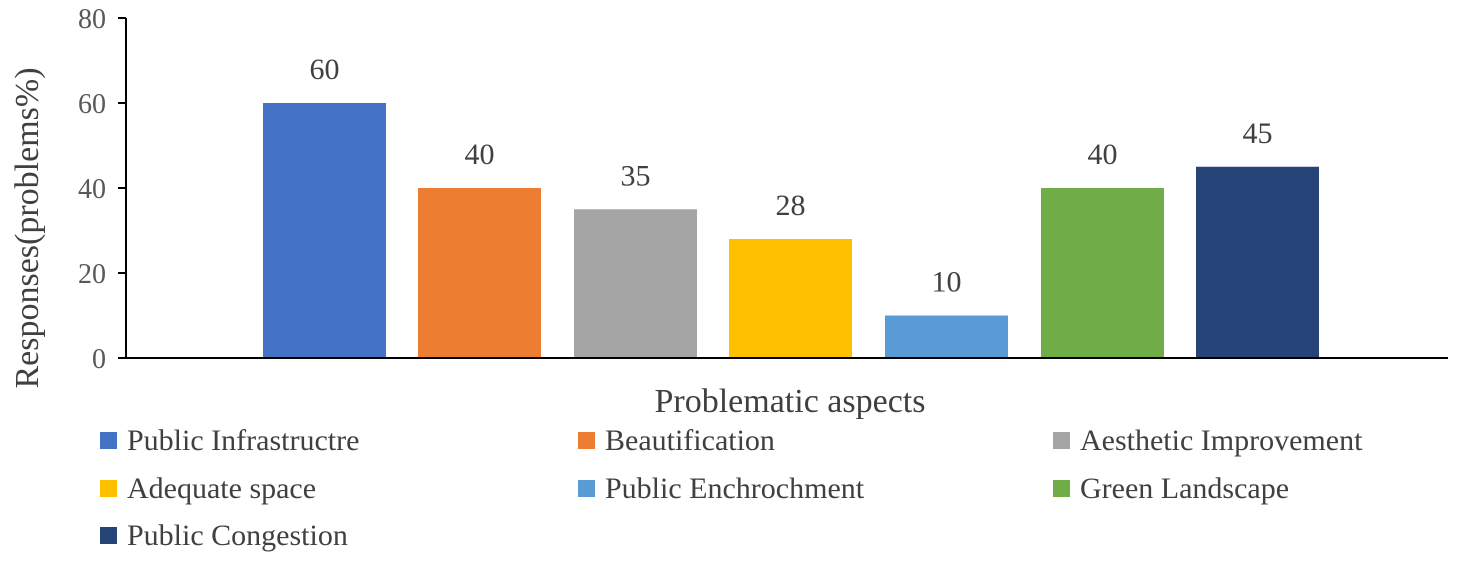  What do you see at coordinates (92, 274) in the screenshot?
I see `y-tick-label: 20` at bounding box center [92, 274].